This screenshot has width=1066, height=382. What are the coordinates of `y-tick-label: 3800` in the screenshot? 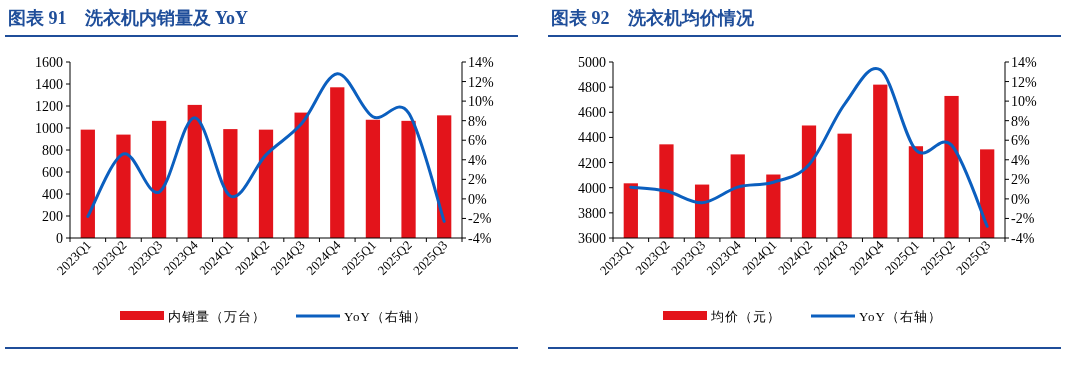 It's located at (592, 213).